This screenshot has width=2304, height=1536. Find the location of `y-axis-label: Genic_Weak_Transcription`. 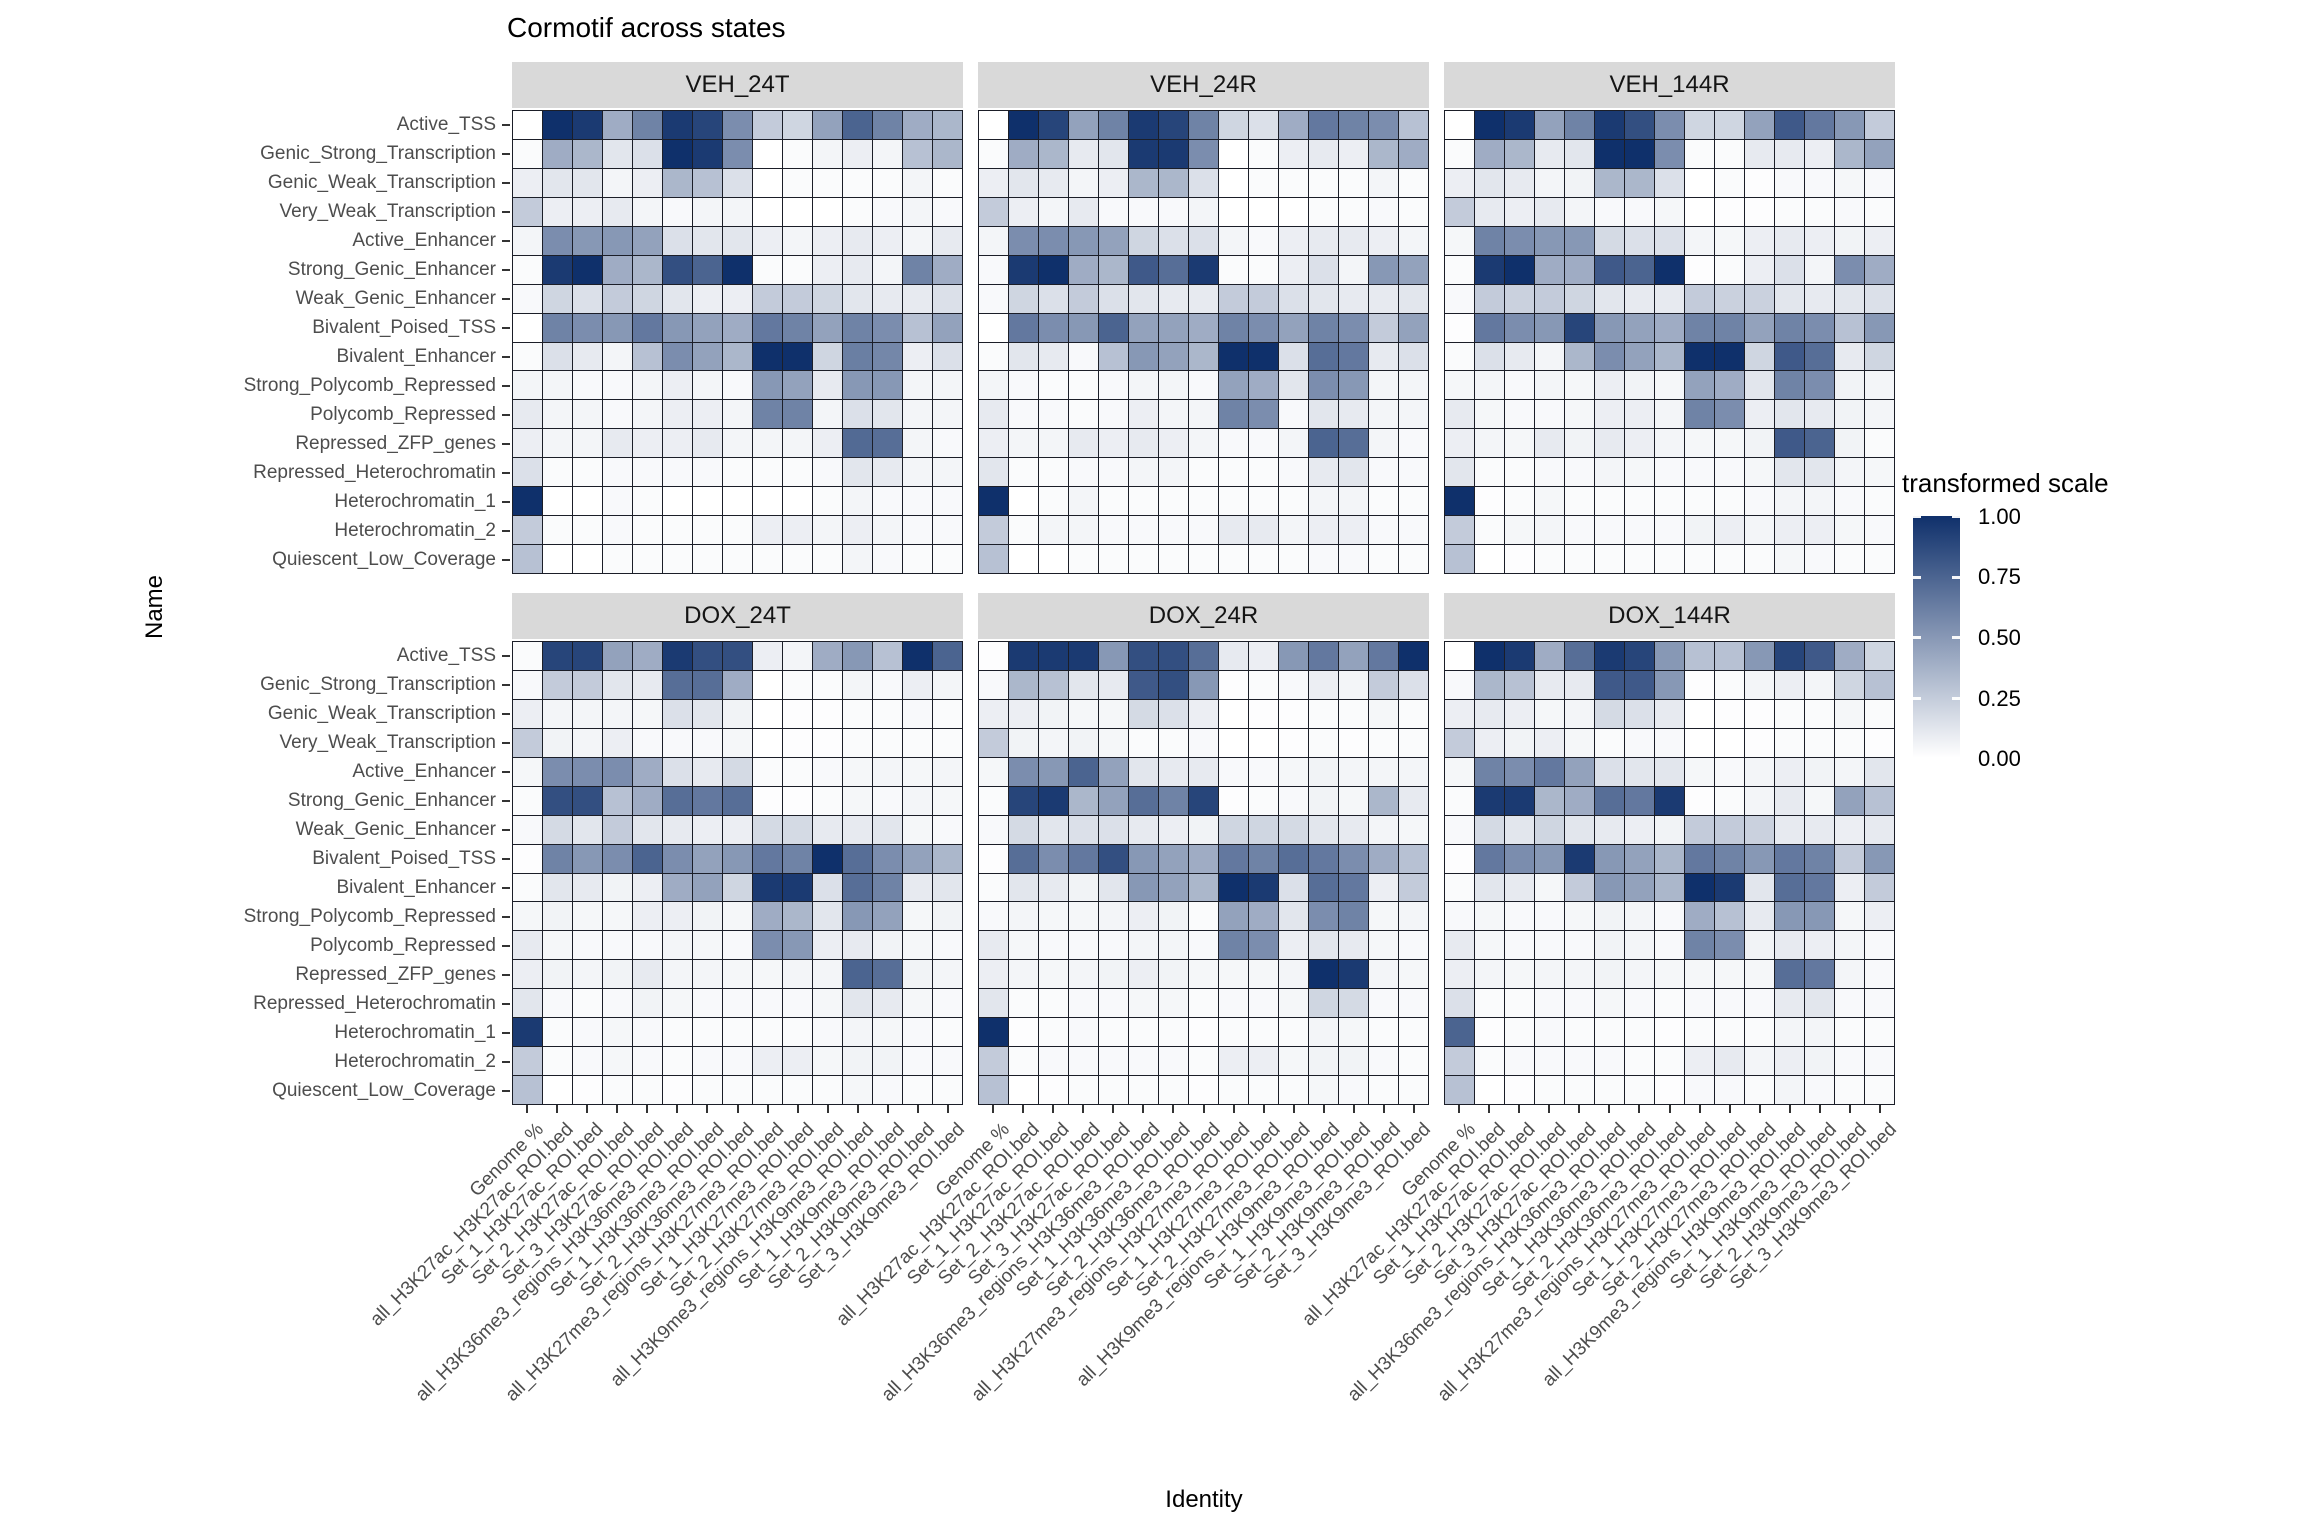

y-axis-label: Genic_Weak_Transcription is located at coordinates (381, 713).